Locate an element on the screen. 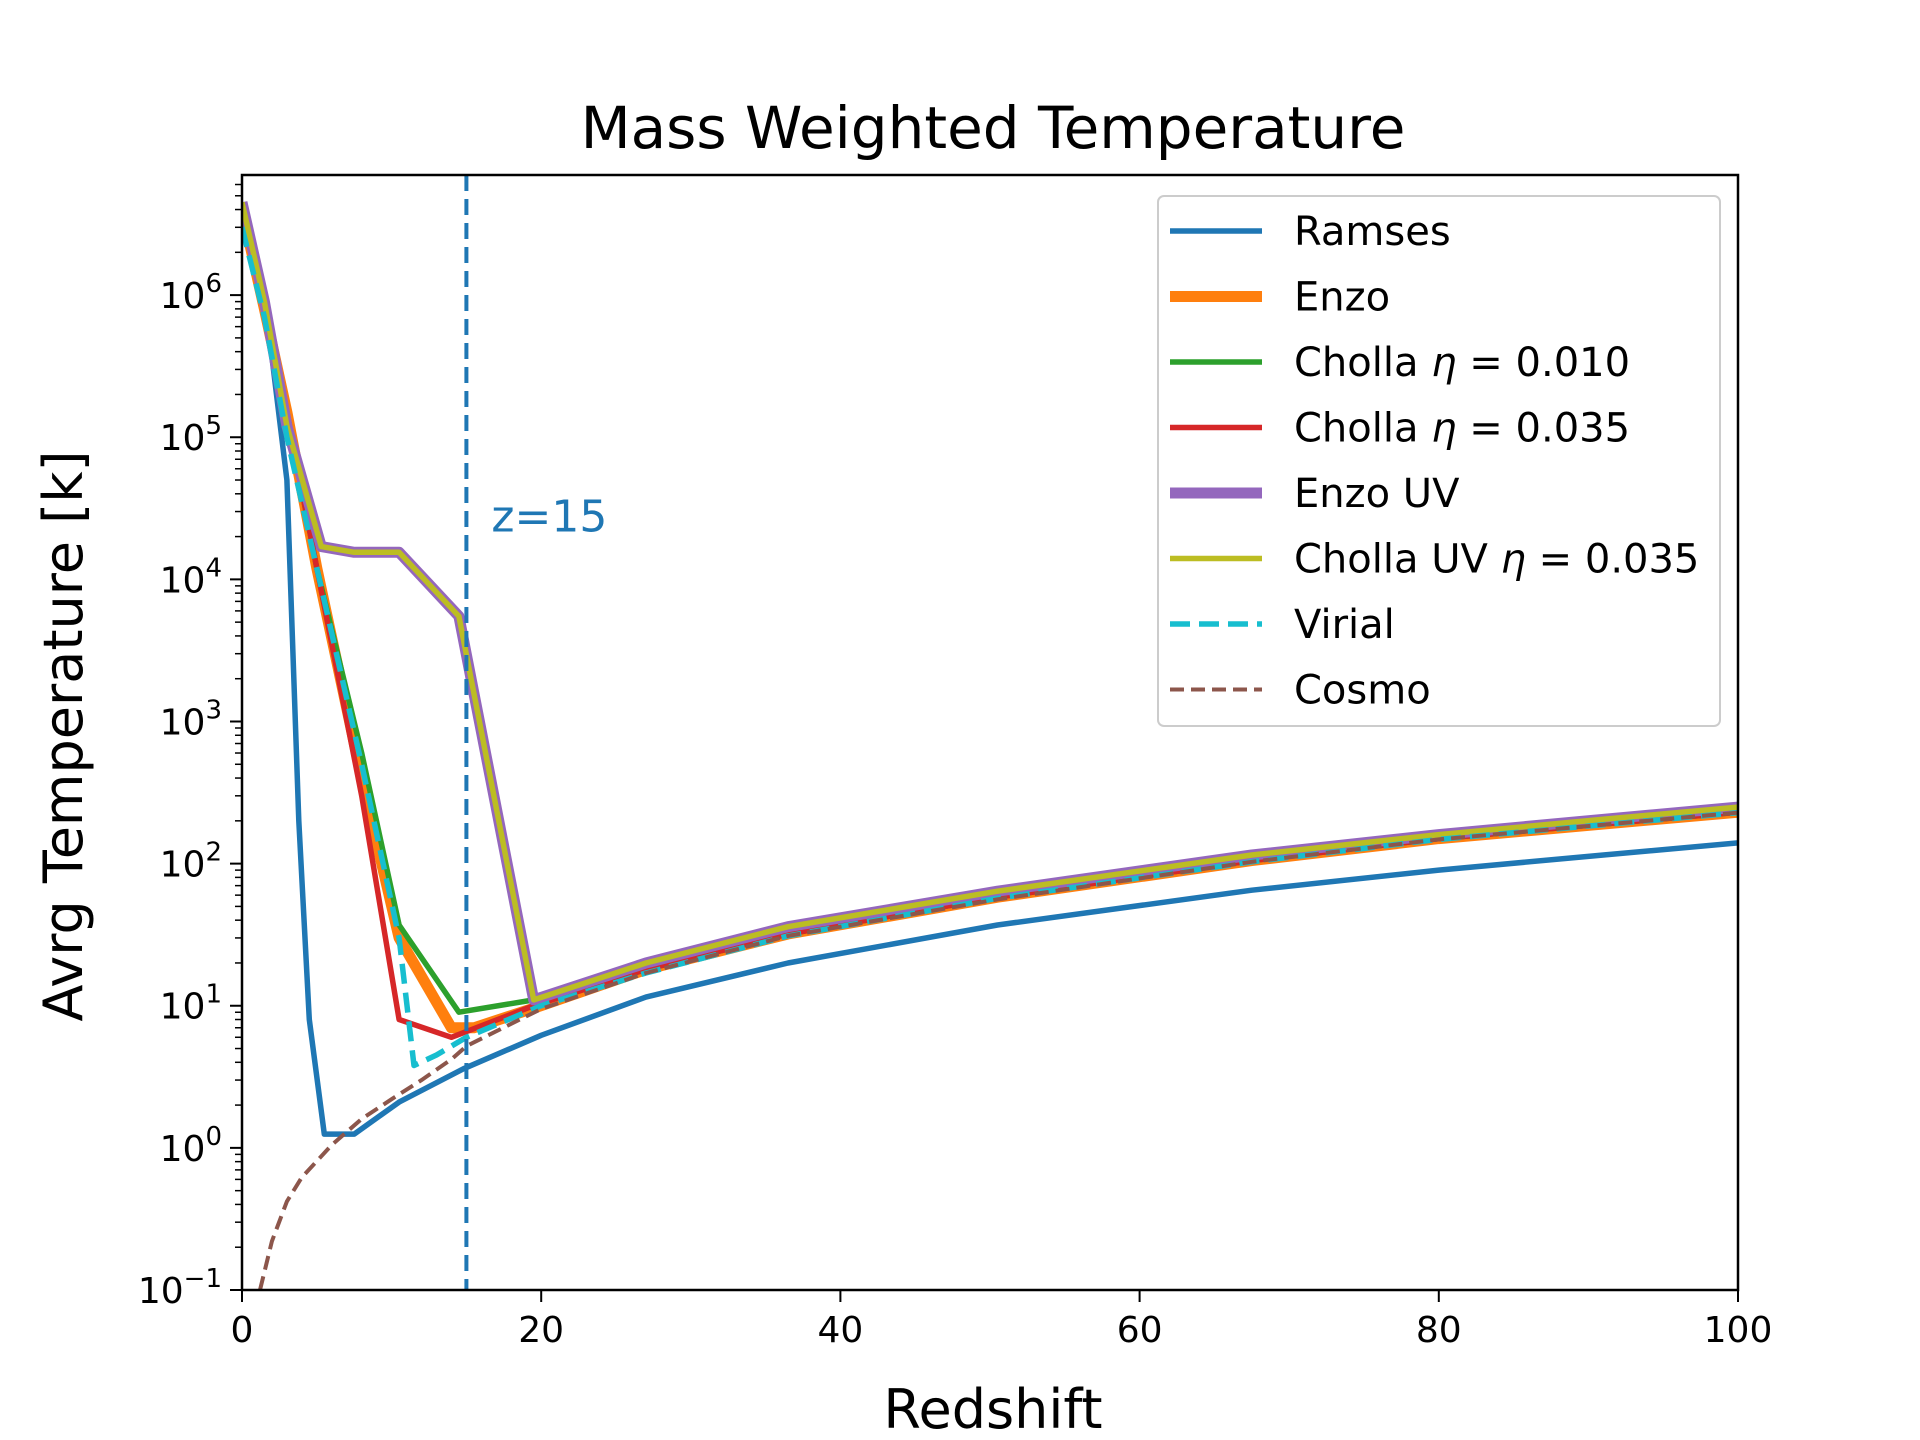 The height and width of the screenshot is (1440, 1920). legend-label: Cholla η = 0.010 is located at coordinates (1462, 363).